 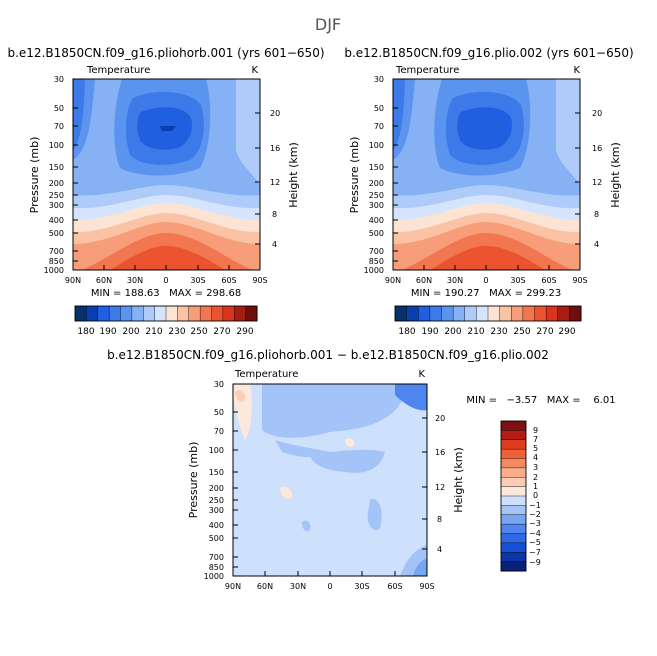 What do you see at coordinates (535, 505) in the screenshot?
I see `panel-c-cbar-label: −1` at bounding box center [535, 505].